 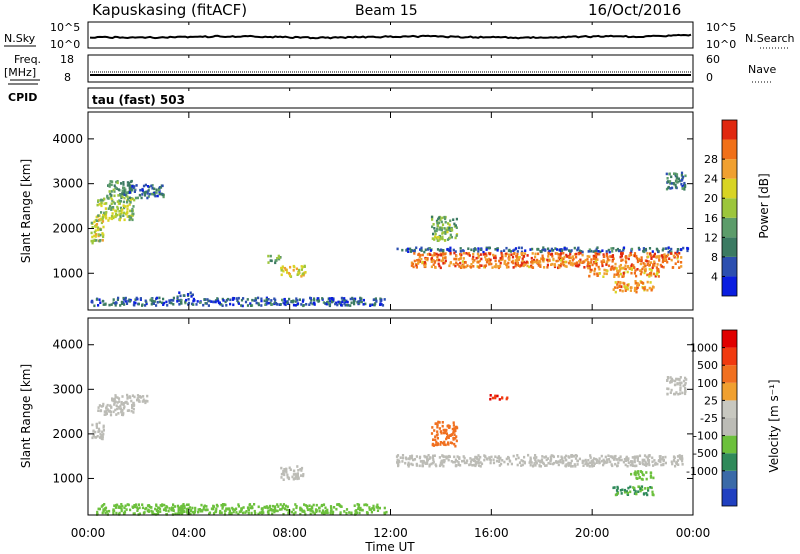 What do you see at coordinates (386, 11) in the screenshot?
I see `beam-title: Beam 15` at bounding box center [386, 11].